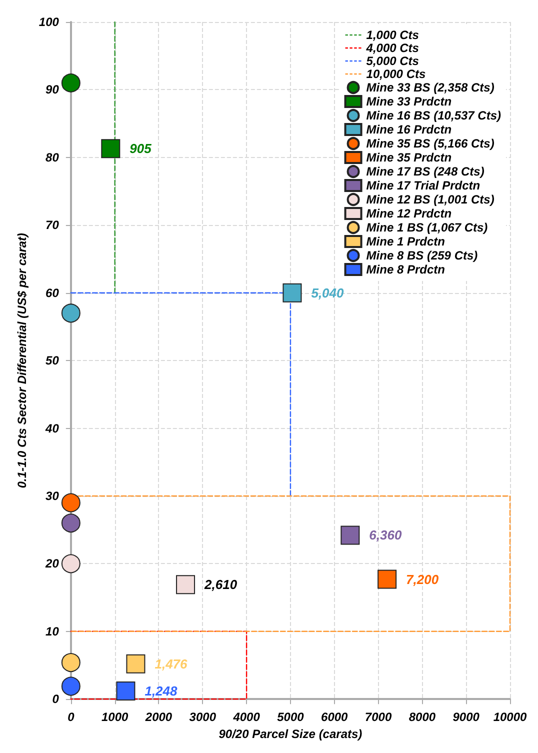  What do you see at coordinates (221, 584) in the screenshot?
I see `annotation: 2,610` at bounding box center [221, 584].